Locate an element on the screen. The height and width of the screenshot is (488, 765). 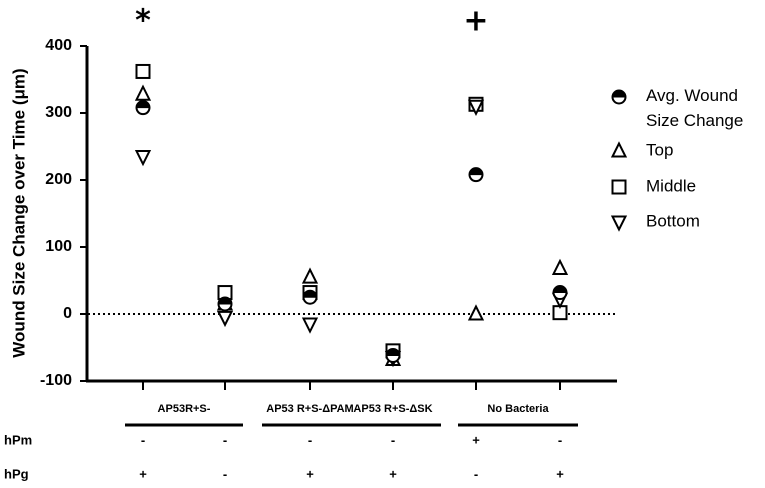
legend-item: Avg. Wound Size Change is located at coordinates (677, 108).